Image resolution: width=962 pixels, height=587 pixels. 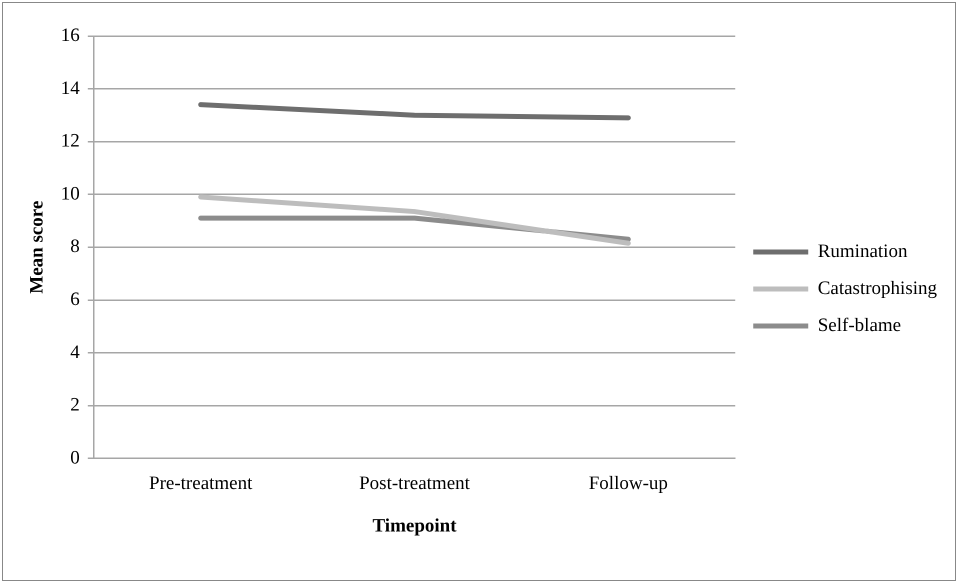 I want to click on y-tick-label: 6, so click(x=75, y=299).